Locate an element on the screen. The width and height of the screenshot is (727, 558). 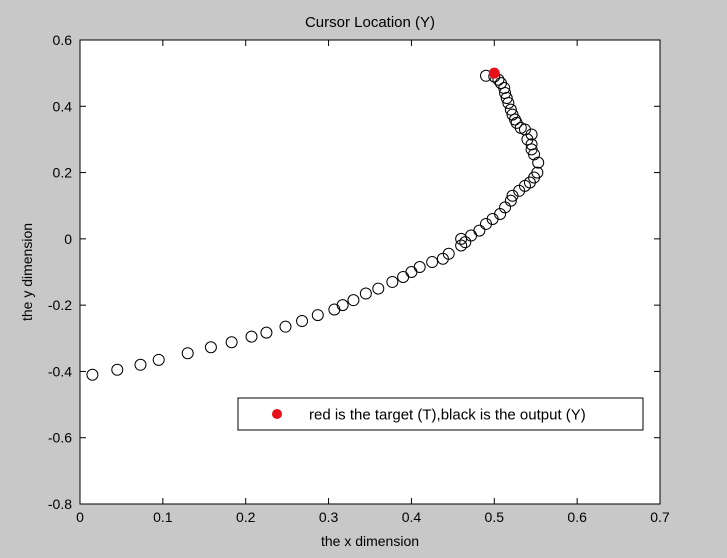
x-tick-label: 0.6 is located at coordinates (577, 517).